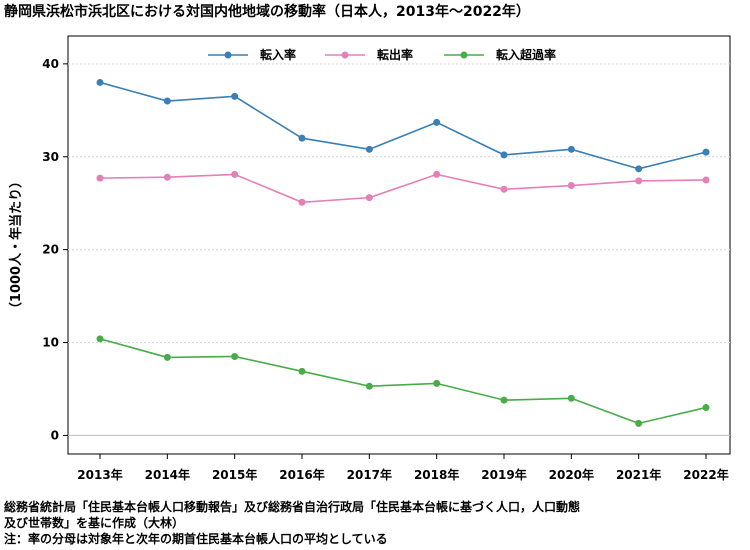 The height and width of the screenshot is (550, 750). I want to click on y-axis: 0 10 20 30 40, so click(55, 249).